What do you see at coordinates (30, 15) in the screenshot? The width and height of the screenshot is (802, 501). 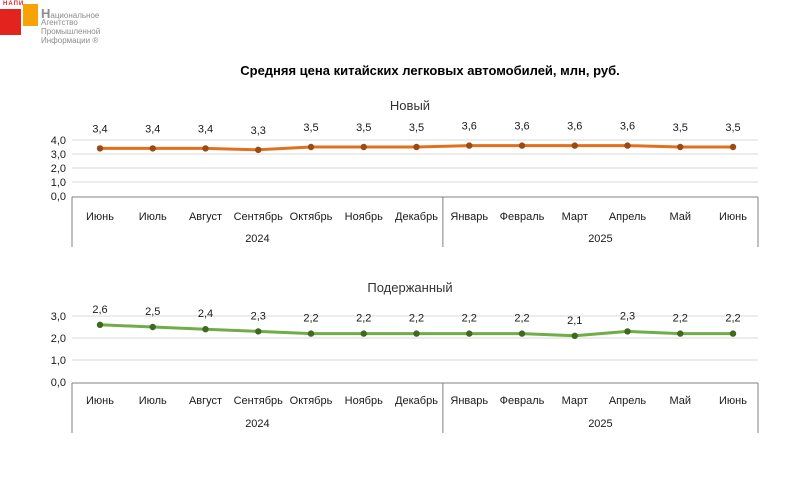 I see `logo-orange-square` at bounding box center [30, 15].